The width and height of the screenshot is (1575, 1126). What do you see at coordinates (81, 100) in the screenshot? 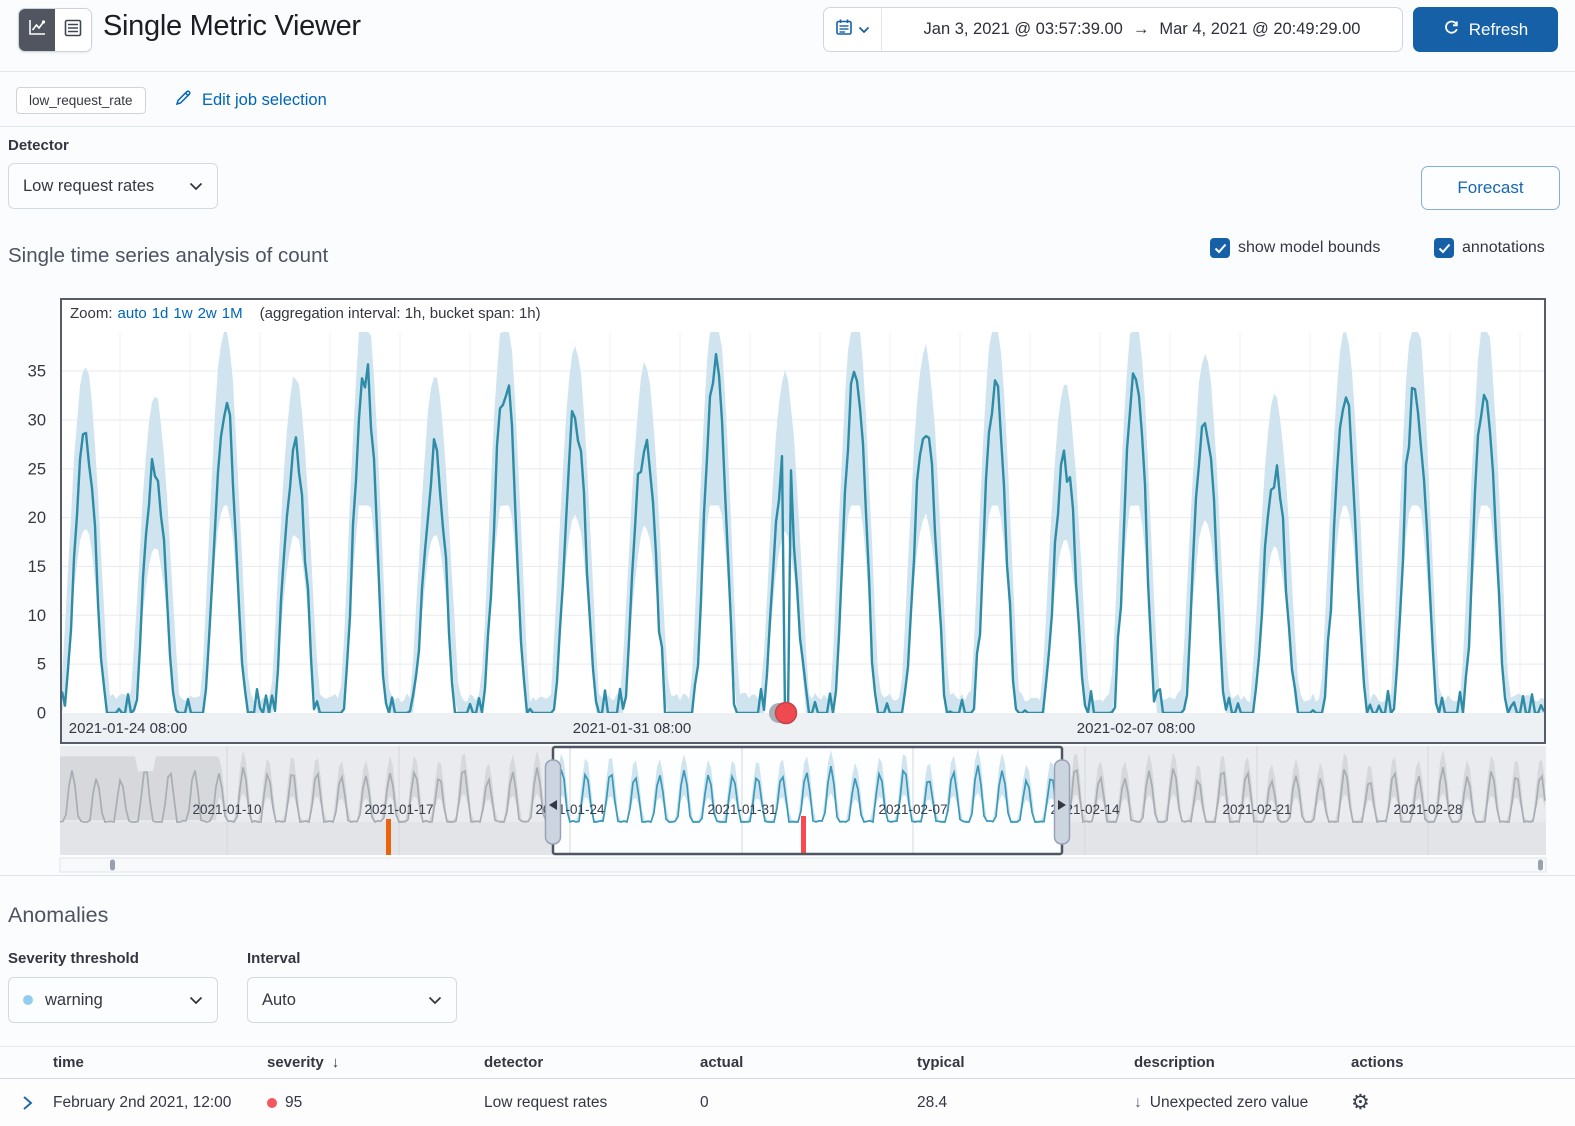
I see `job-badge: low_request_rate` at bounding box center [81, 100].